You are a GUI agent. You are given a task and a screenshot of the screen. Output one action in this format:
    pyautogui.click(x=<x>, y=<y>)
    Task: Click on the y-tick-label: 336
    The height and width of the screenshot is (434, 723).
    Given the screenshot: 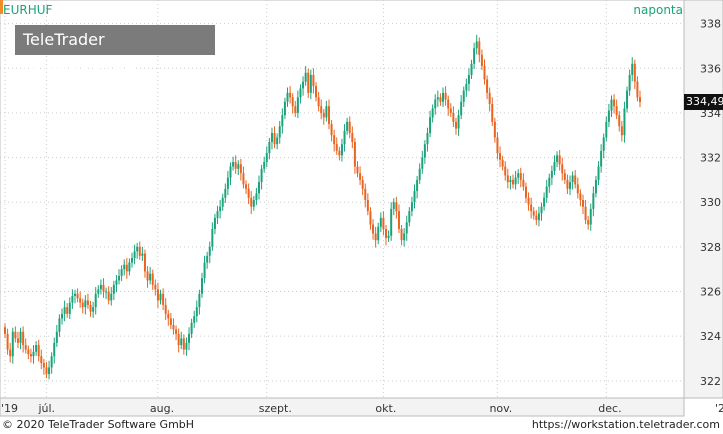 What is the action you would take?
    pyautogui.click(x=710, y=68)
    